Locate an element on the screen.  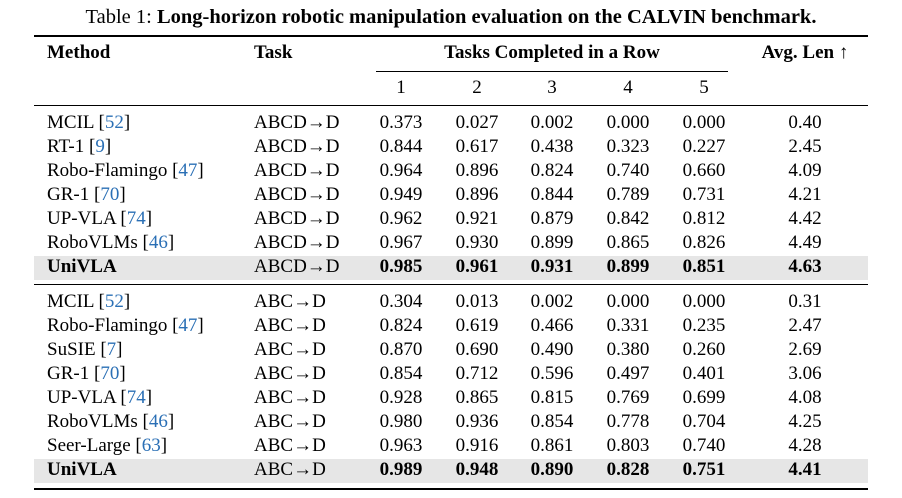
bottom-rule is located at coordinates (451, 489).